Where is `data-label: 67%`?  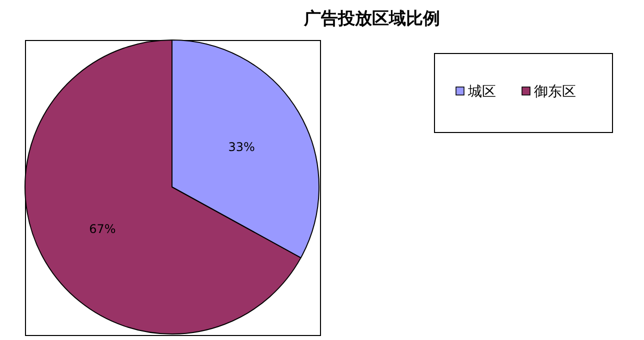 data-label: 67% is located at coordinates (102, 229).